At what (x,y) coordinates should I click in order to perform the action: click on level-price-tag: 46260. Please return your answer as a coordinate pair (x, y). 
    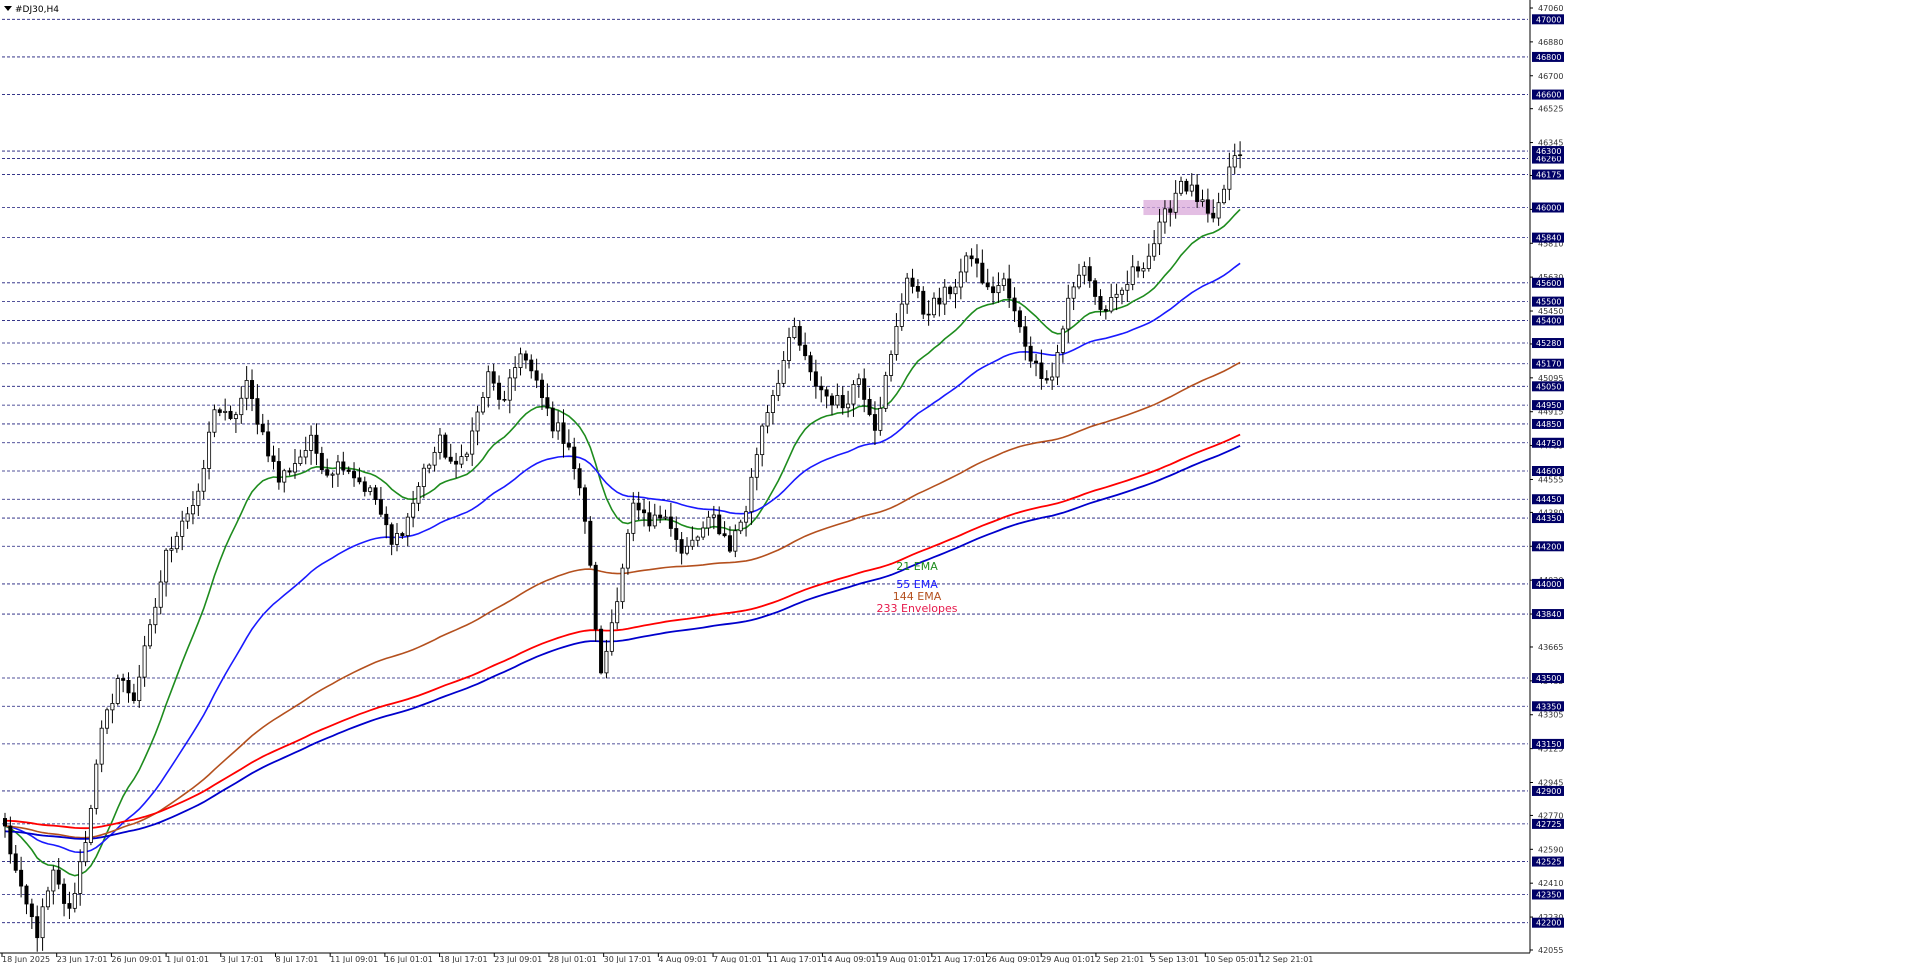
    Looking at the image, I should click on (1548, 158).